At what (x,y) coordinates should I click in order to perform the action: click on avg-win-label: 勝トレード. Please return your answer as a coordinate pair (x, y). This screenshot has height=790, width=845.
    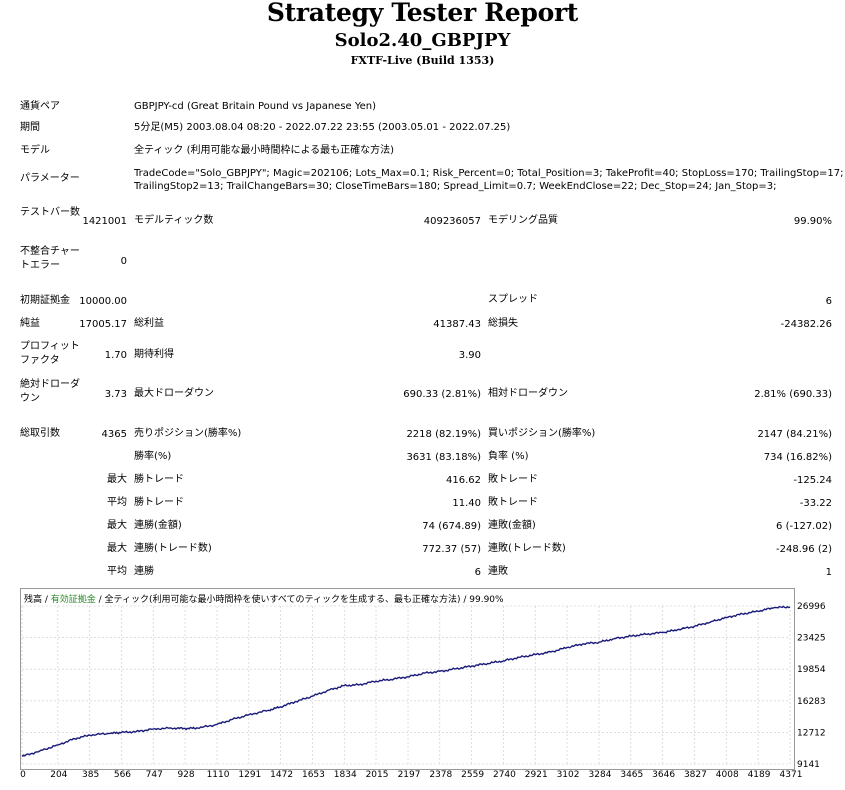
    Looking at the image, I should click on (159, 502).